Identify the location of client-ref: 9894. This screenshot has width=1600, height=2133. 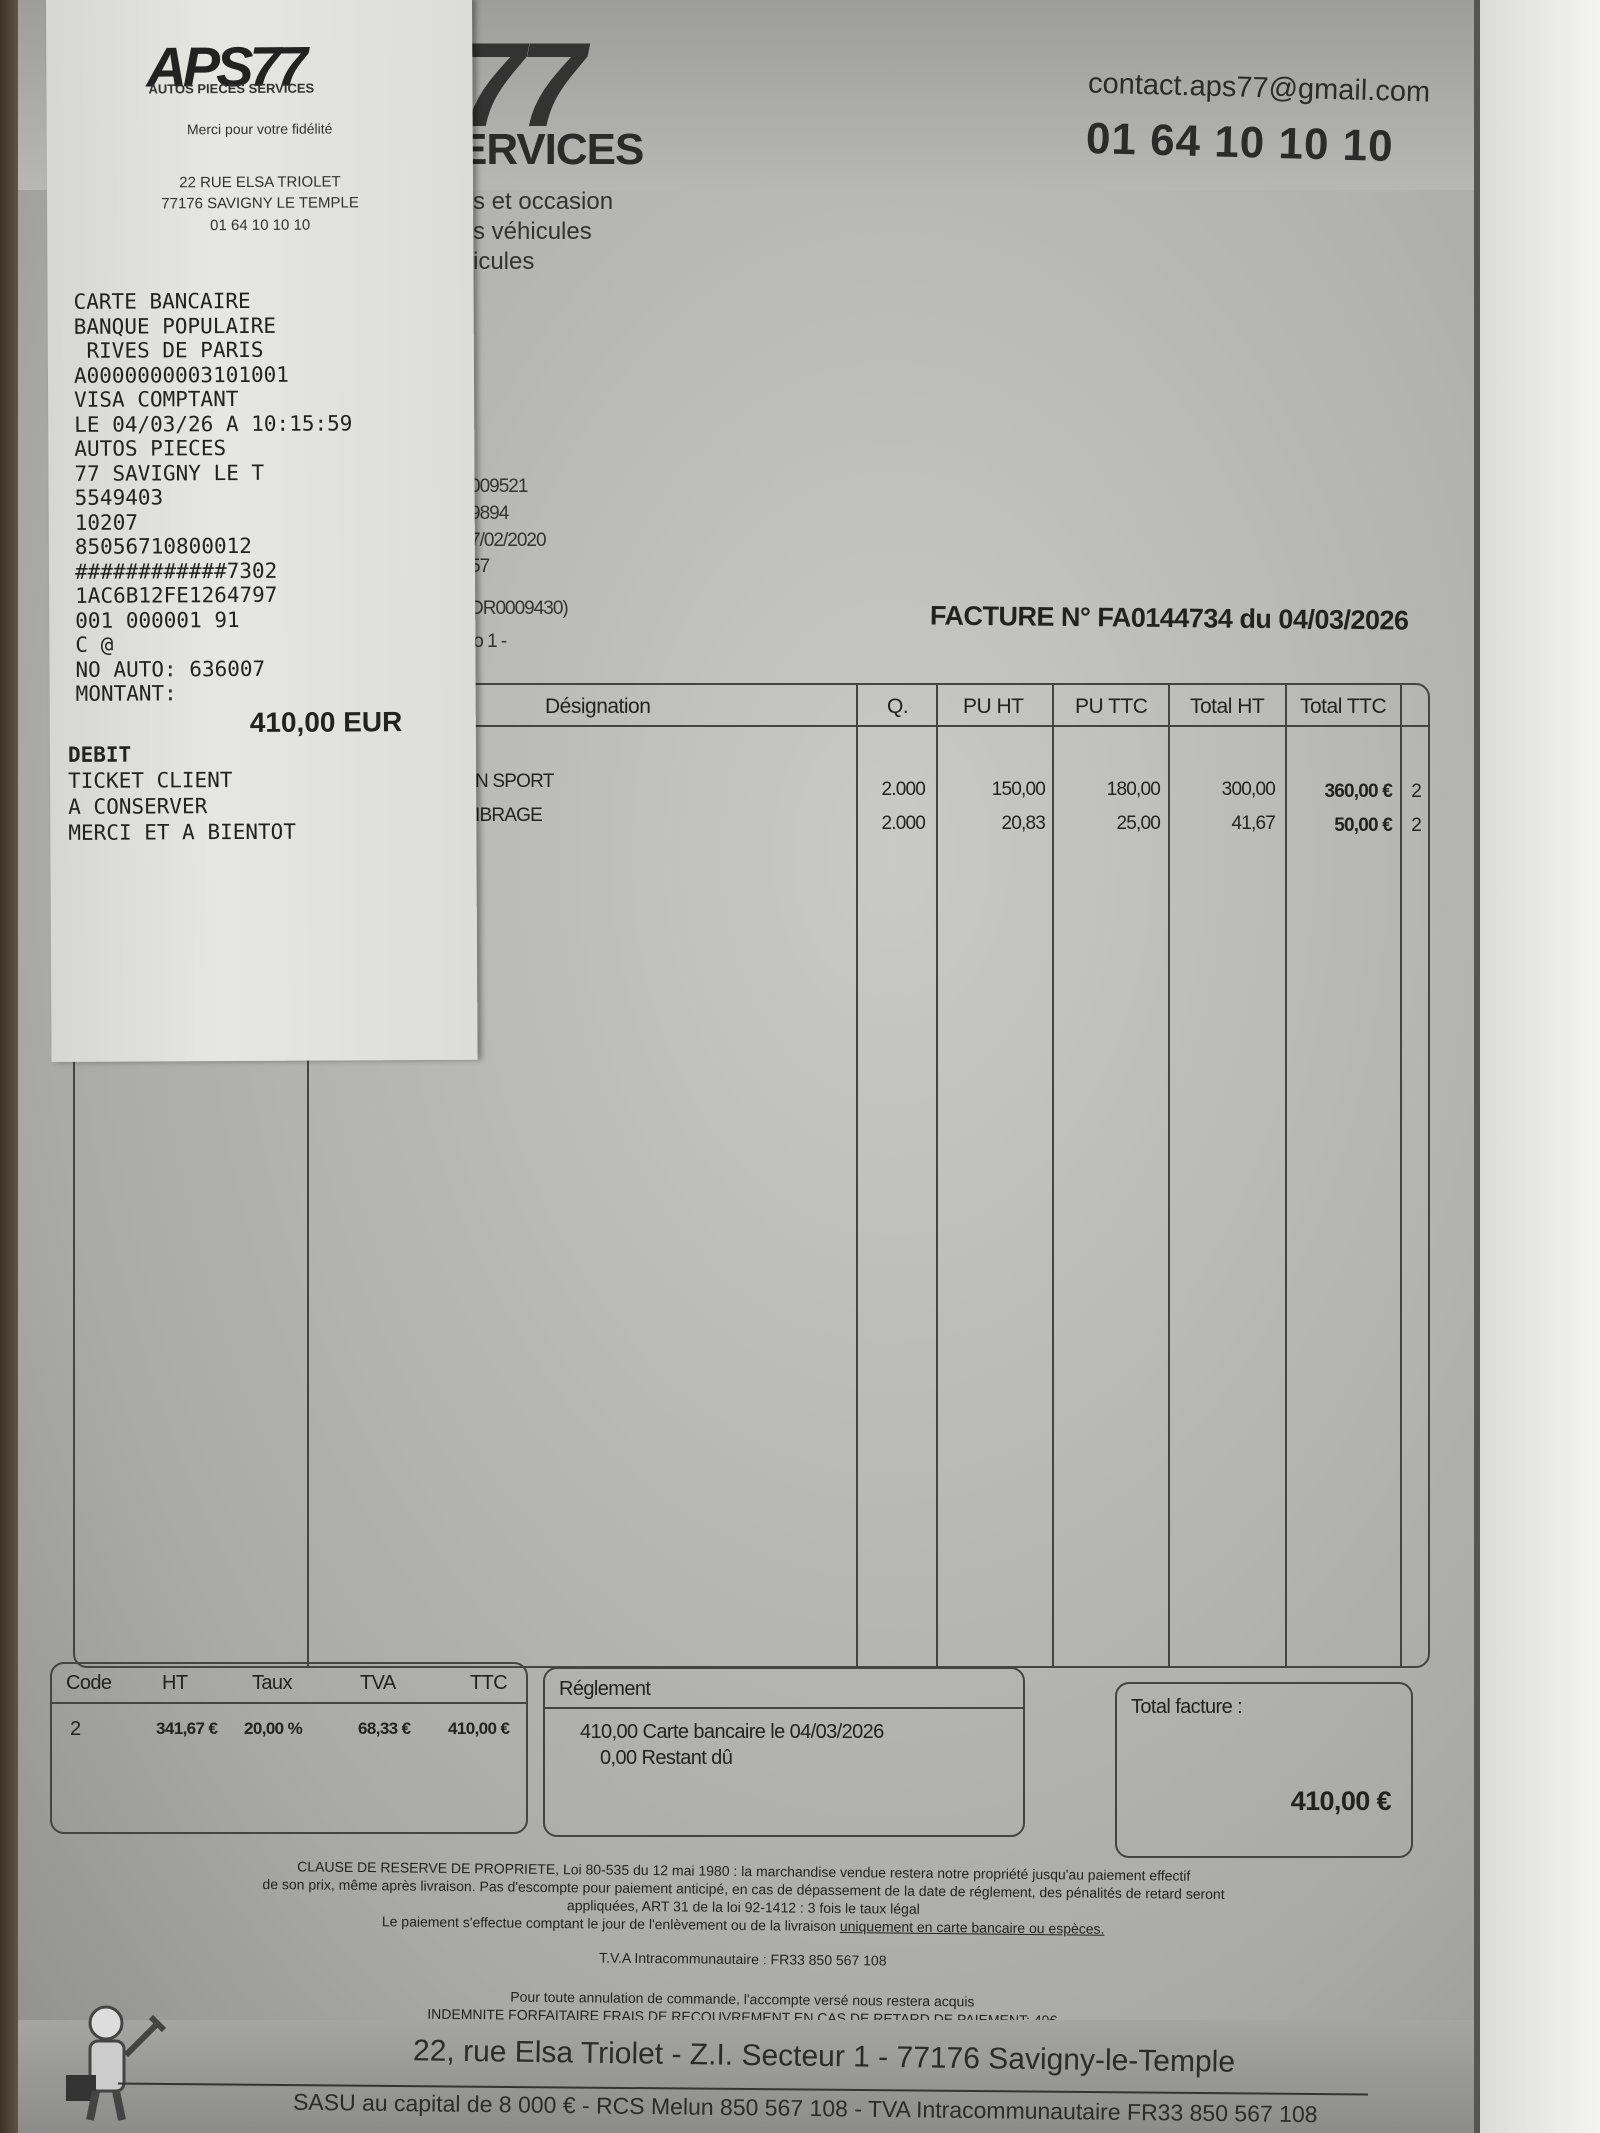
(489, 513).